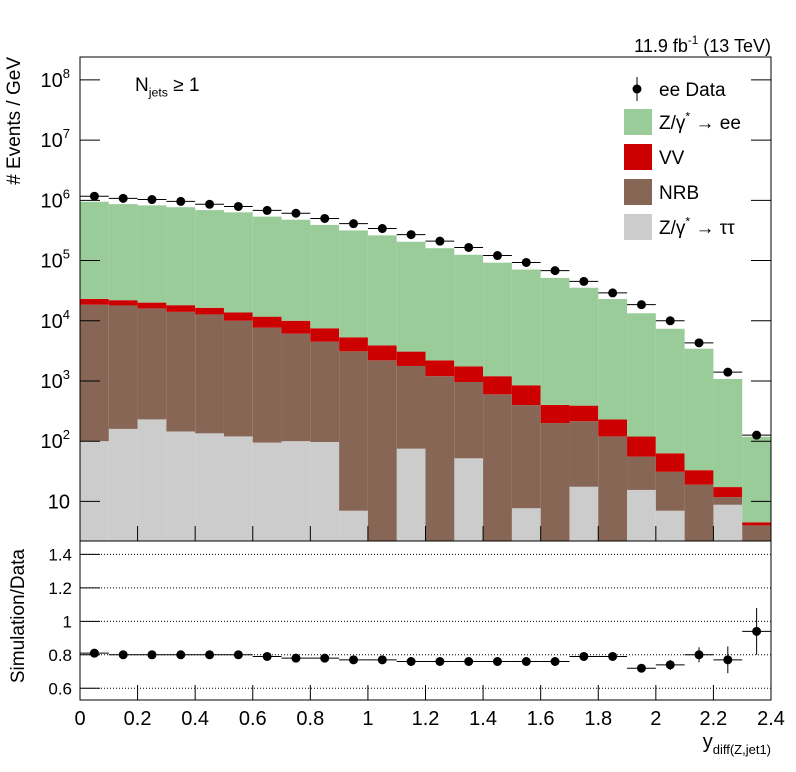 This screenshot has height=772, width=796. I want to click on lumi-label-part: 11.9 fb, so click(661, 46).